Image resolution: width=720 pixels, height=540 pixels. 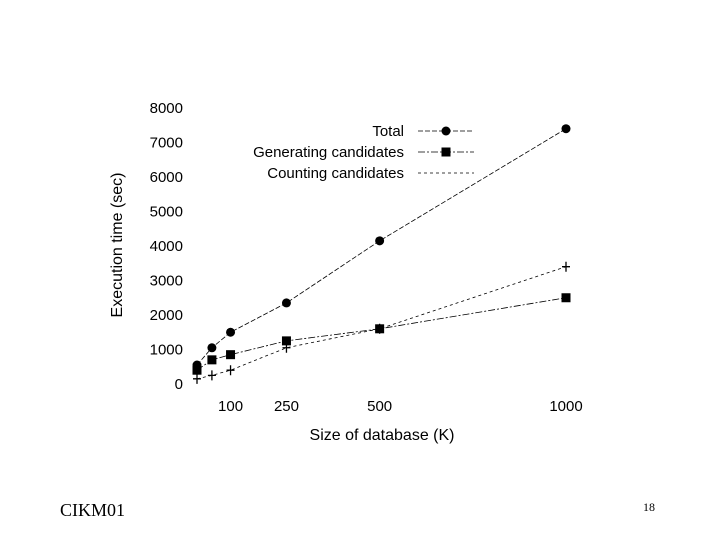 I want to click on footer-label: CIKM01, so click(x=93, y=510).